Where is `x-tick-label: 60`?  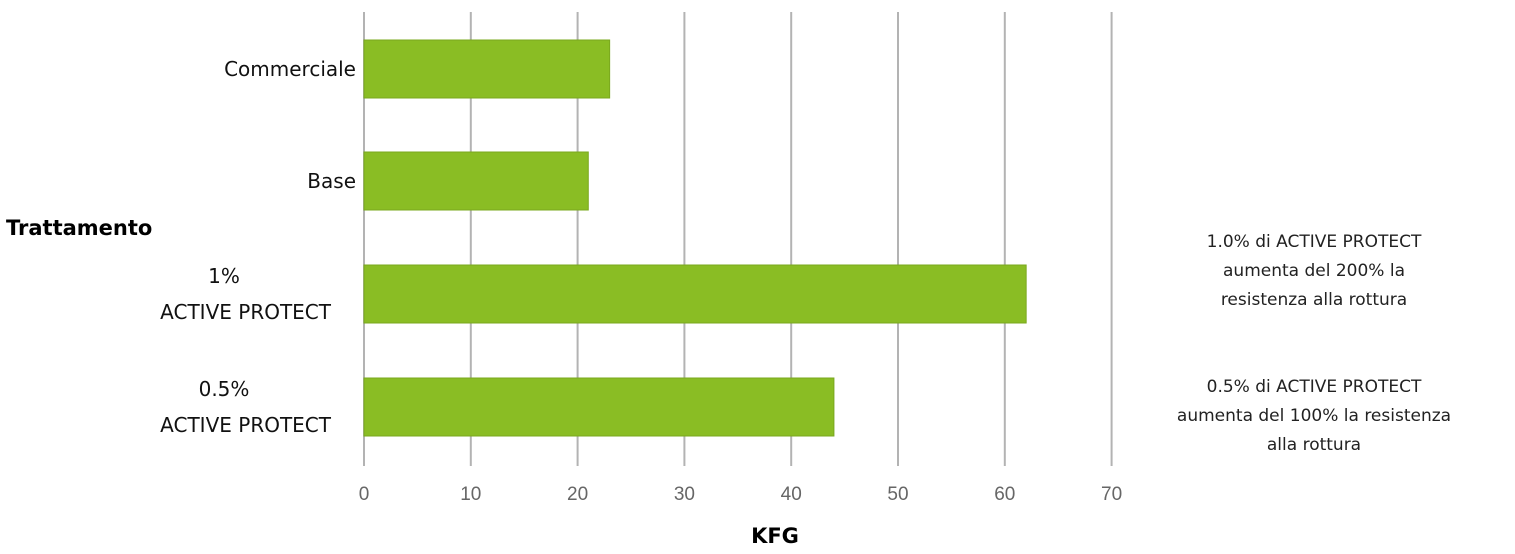
x-tick-label: 60 is located at coordinates (1004, 494).